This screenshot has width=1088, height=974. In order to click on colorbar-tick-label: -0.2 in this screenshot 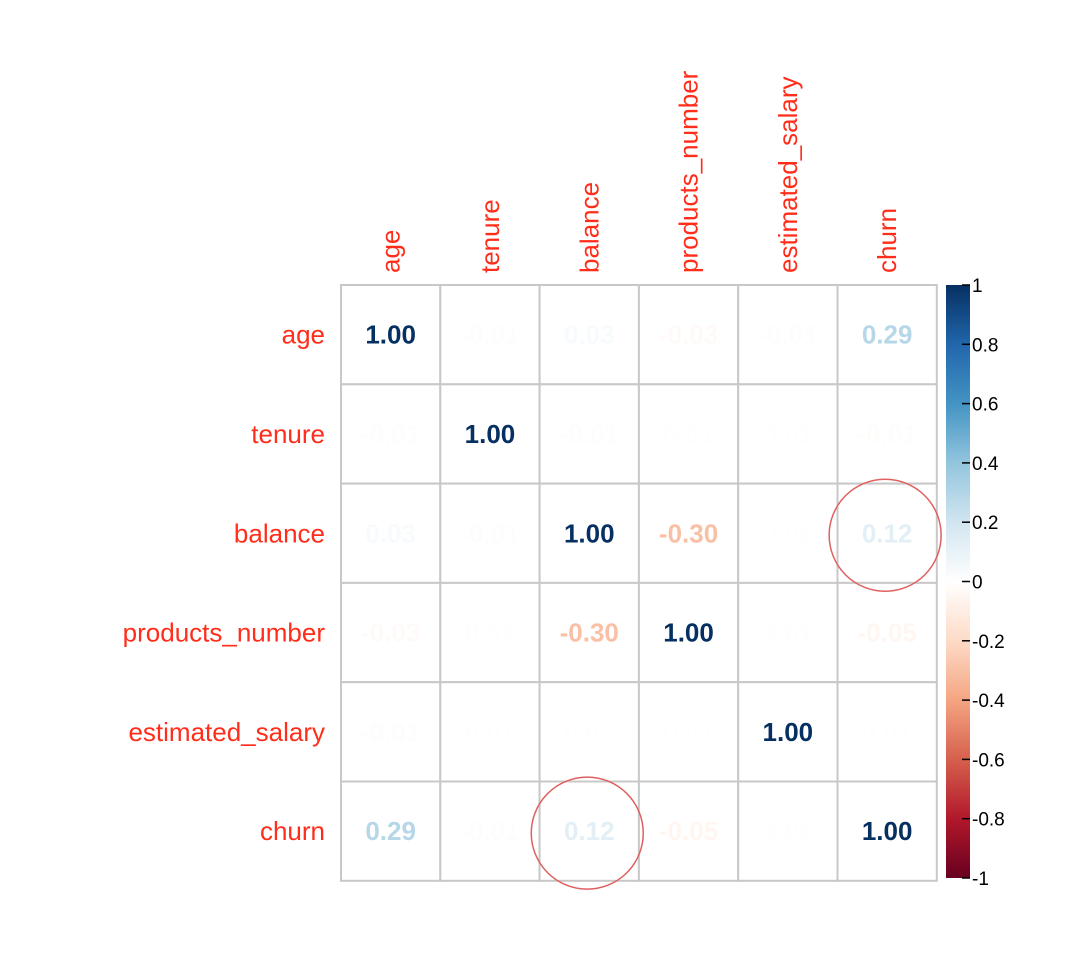, I will do `click(988, 642)`.